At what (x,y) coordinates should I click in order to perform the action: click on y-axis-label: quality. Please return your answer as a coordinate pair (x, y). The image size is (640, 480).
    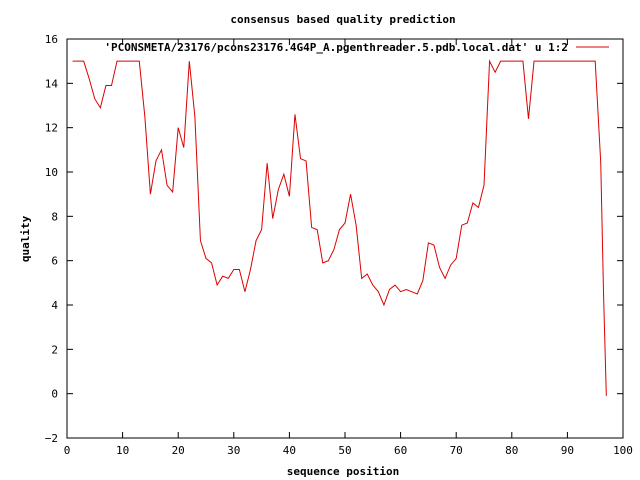
    Looking at the image, I should click on (25, 238).